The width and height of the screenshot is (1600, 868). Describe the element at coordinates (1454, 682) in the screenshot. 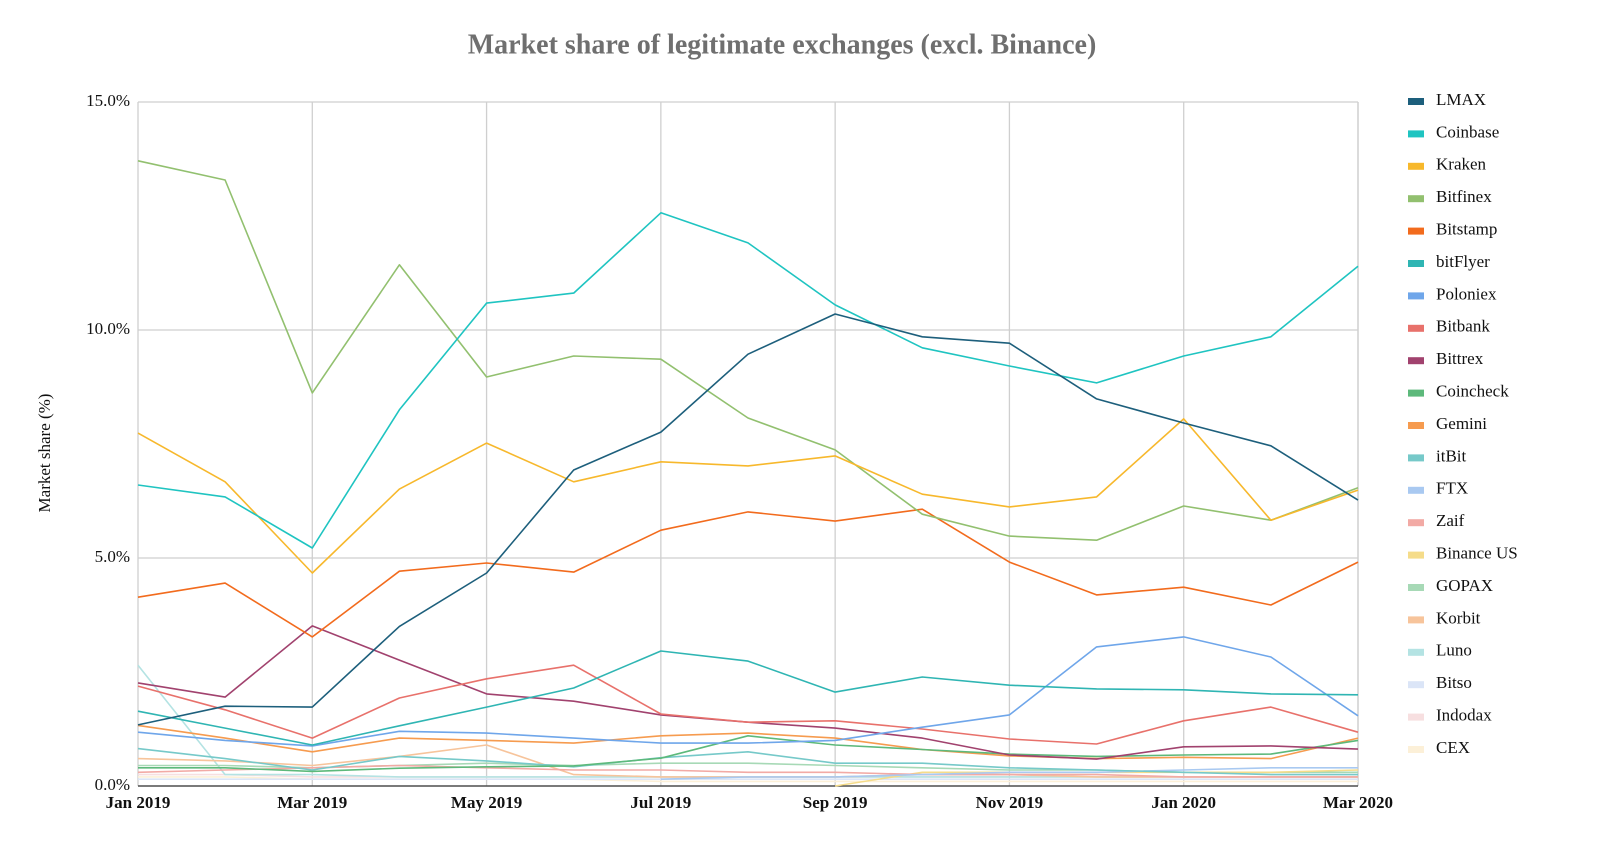

I see `legend-label: Bitso` at that location.